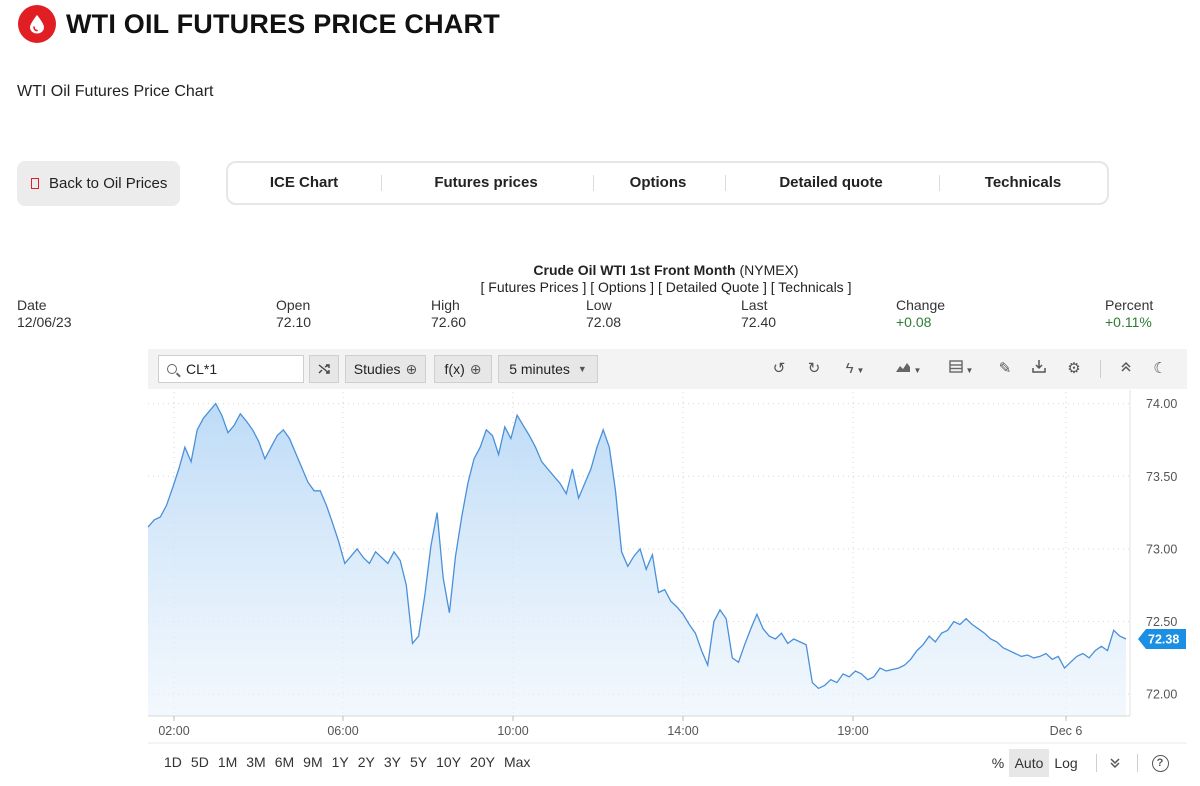  Describe the element at coordinates (377, 369) in the screenshot. I see `studies-label: Studies` at that location.